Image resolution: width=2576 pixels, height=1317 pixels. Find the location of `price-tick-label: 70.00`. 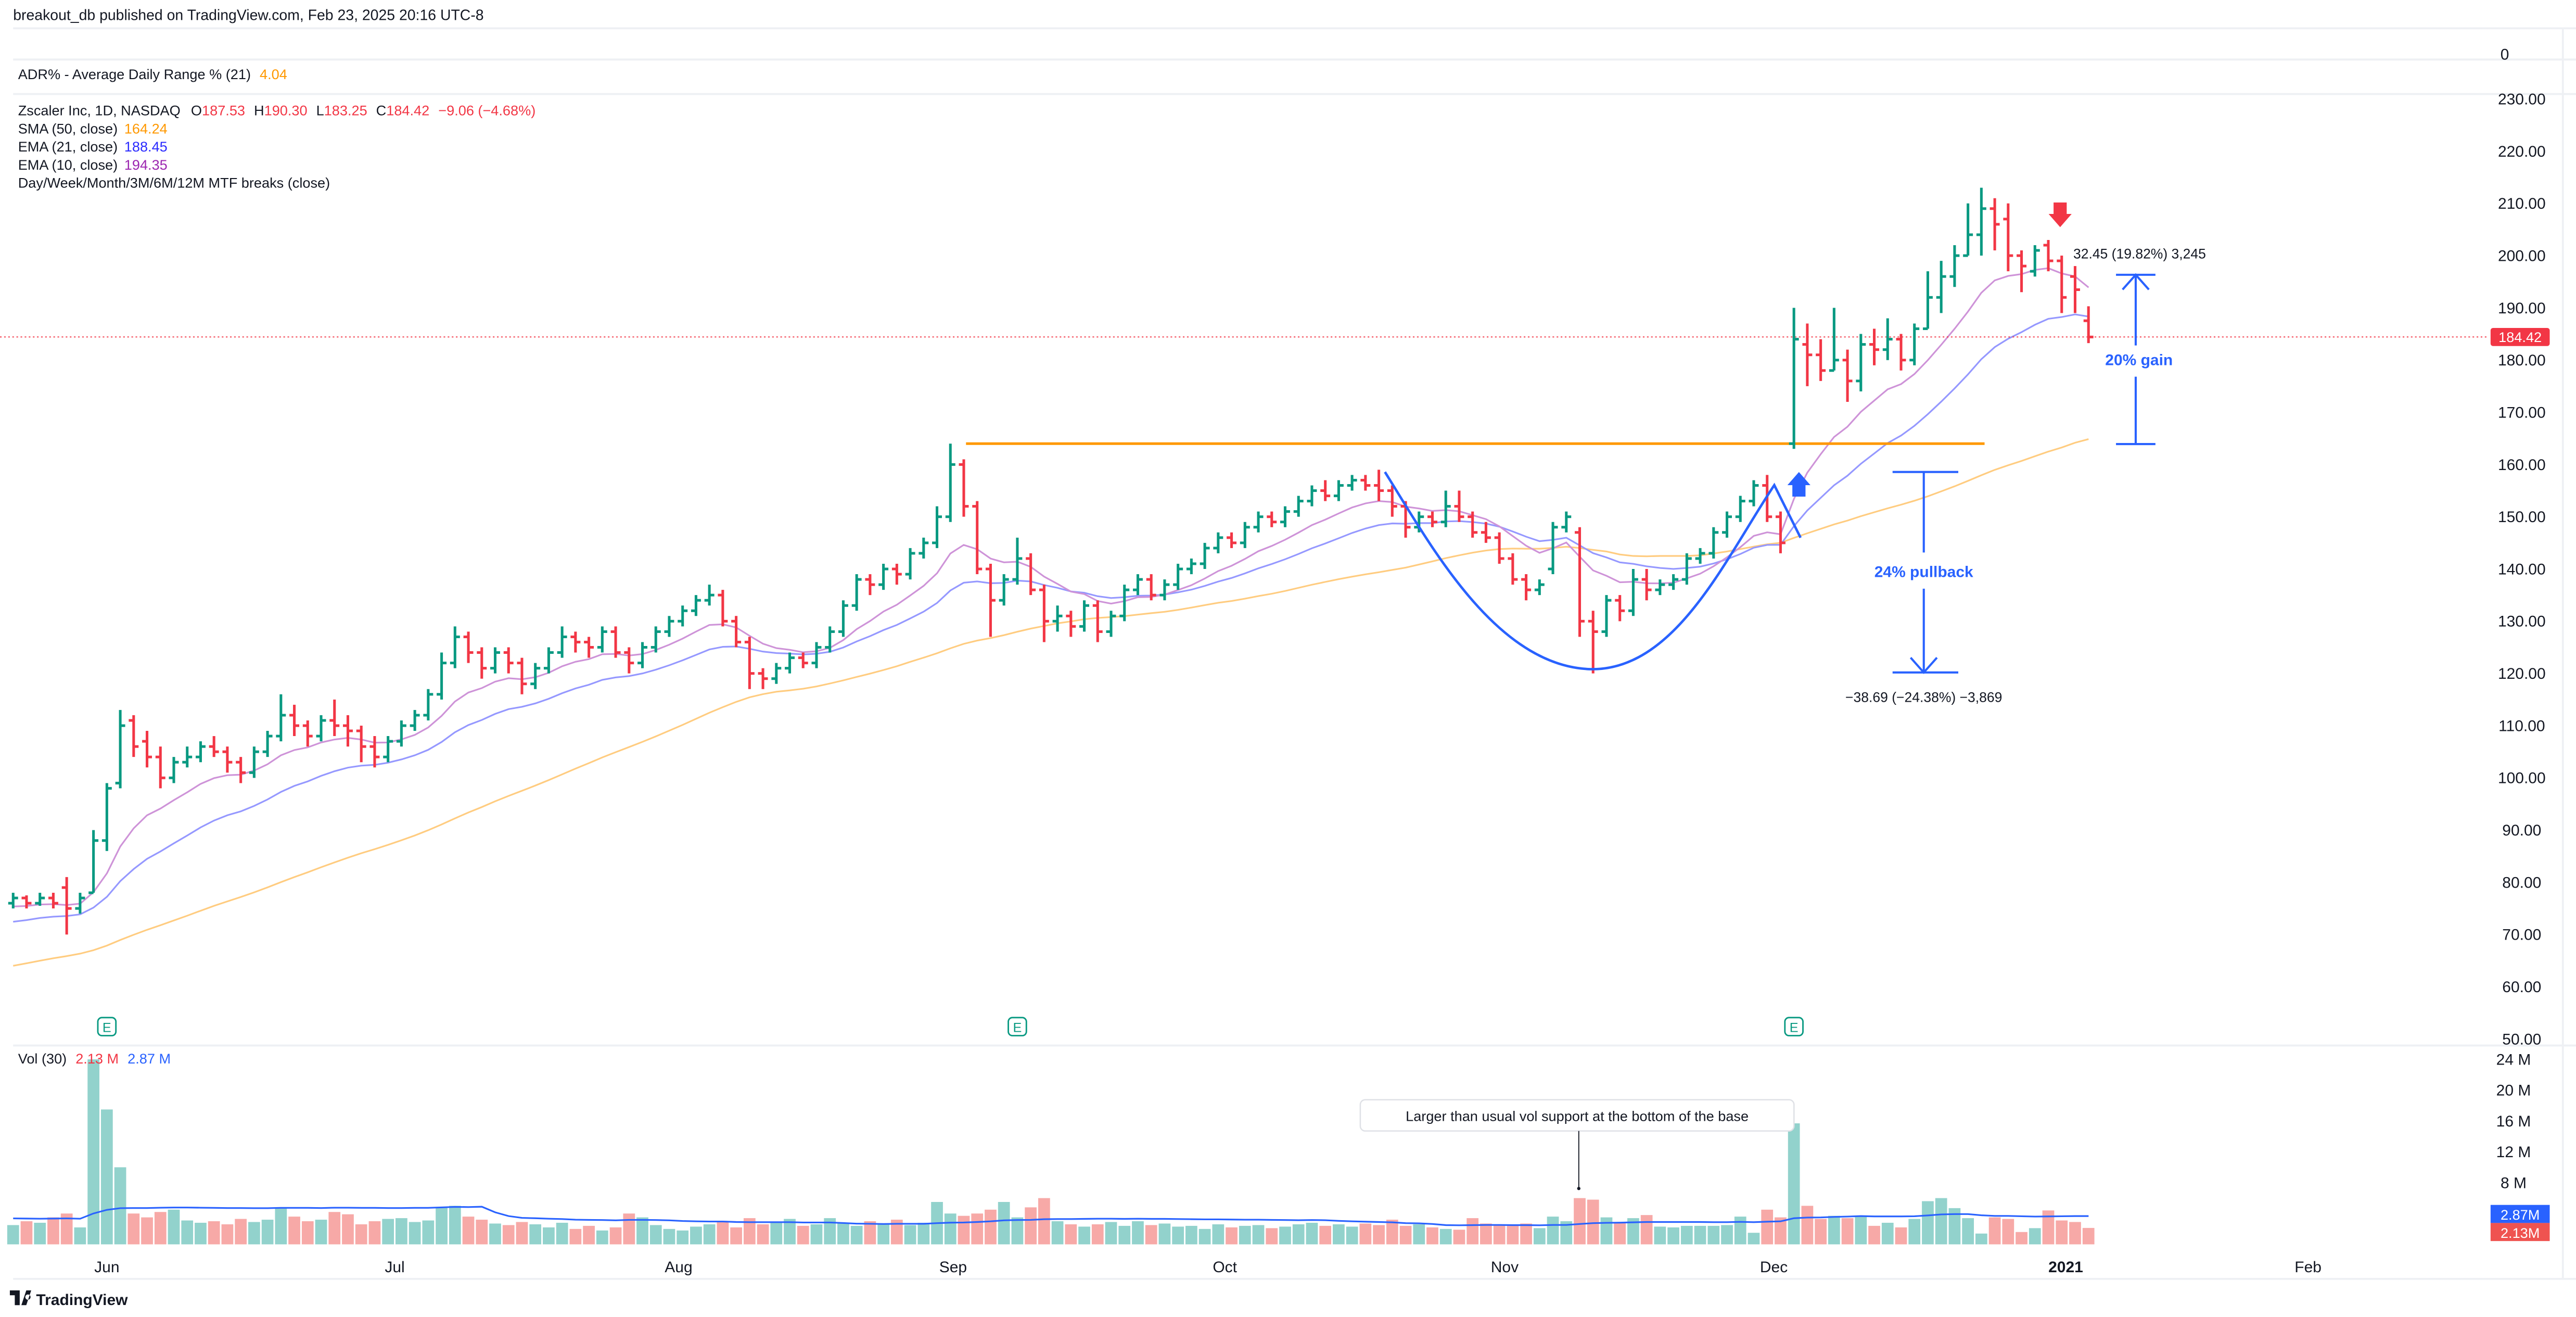

price-tick-label: 70.00 is located at coordinates (2521, 935).